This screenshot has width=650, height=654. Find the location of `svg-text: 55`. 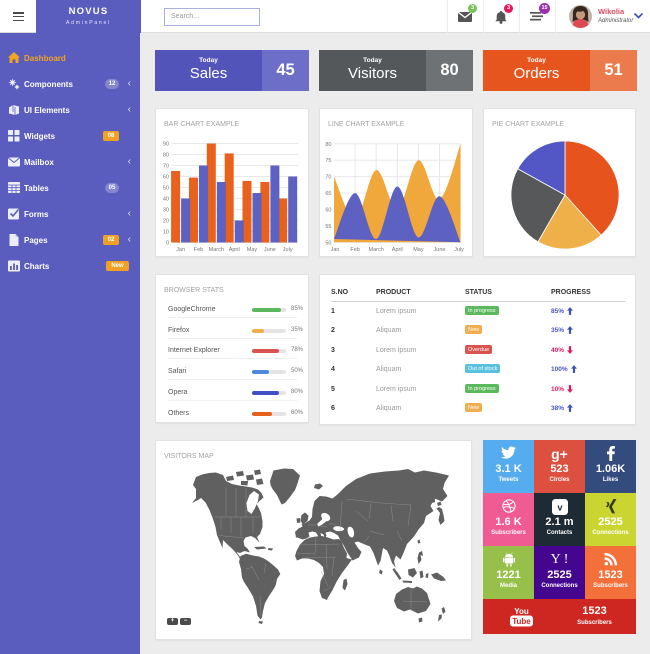

svg-text: 55 is located at coordinates (328, 227).